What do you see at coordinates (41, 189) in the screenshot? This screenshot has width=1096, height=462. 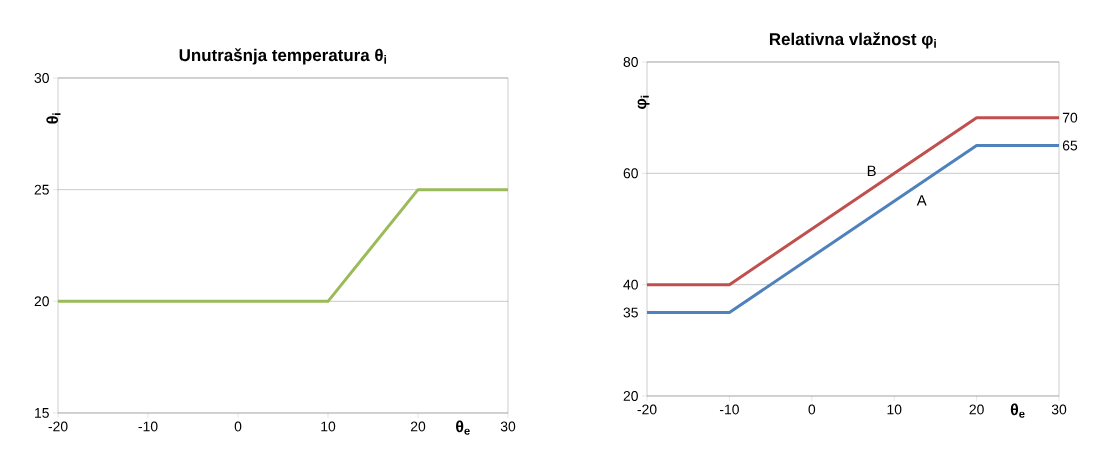 I see `y-tick-label: 25` at bounding box center [41, 189].